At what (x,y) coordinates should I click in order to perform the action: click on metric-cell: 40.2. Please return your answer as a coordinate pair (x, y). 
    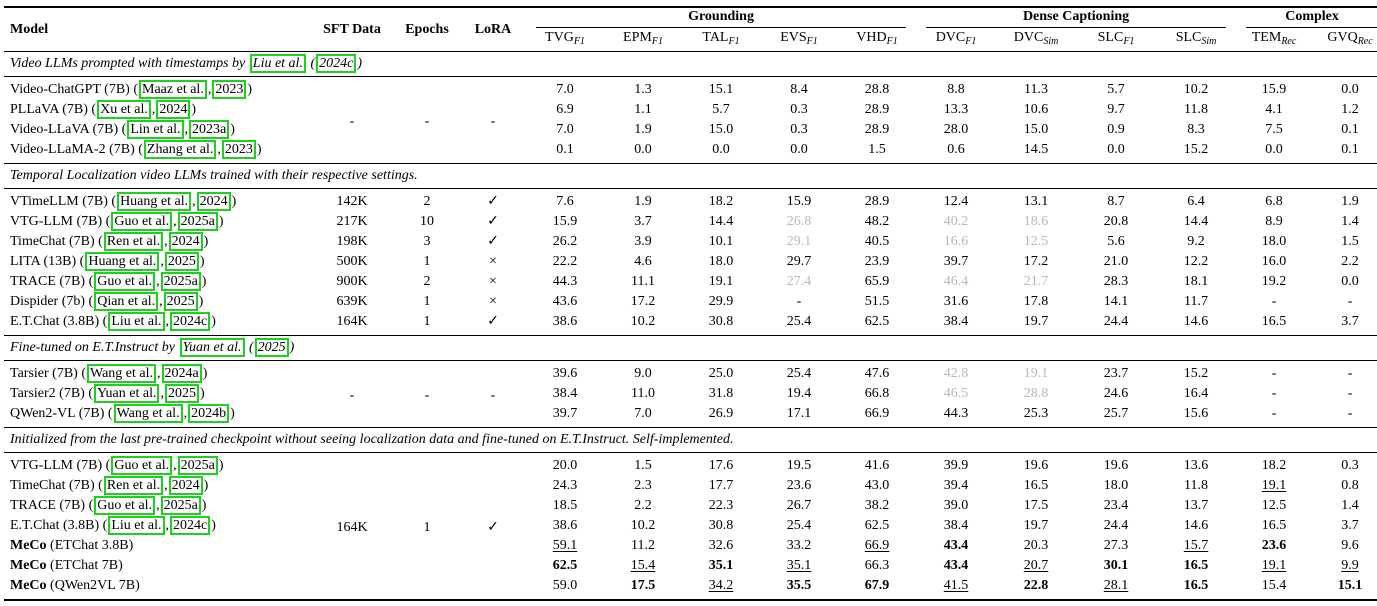
    Looking at the image, I should click on (956, 222).